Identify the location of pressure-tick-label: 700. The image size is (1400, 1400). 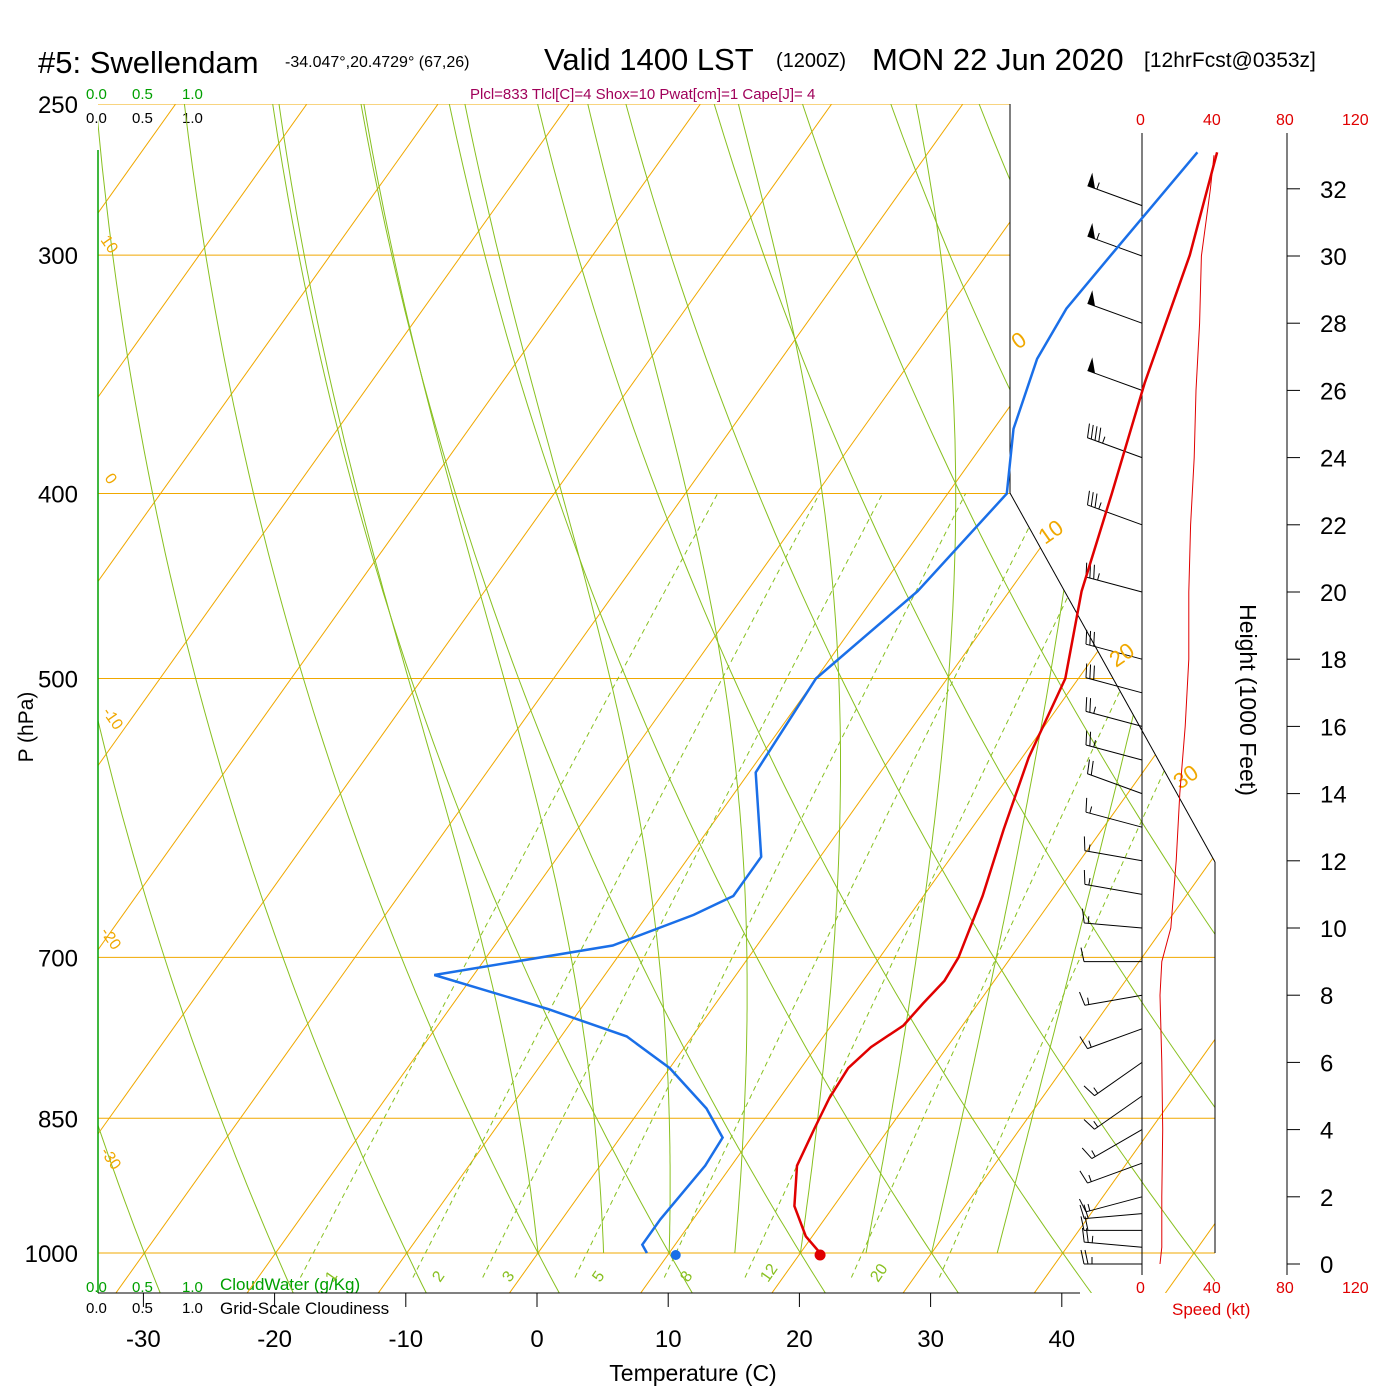
(58, 958).